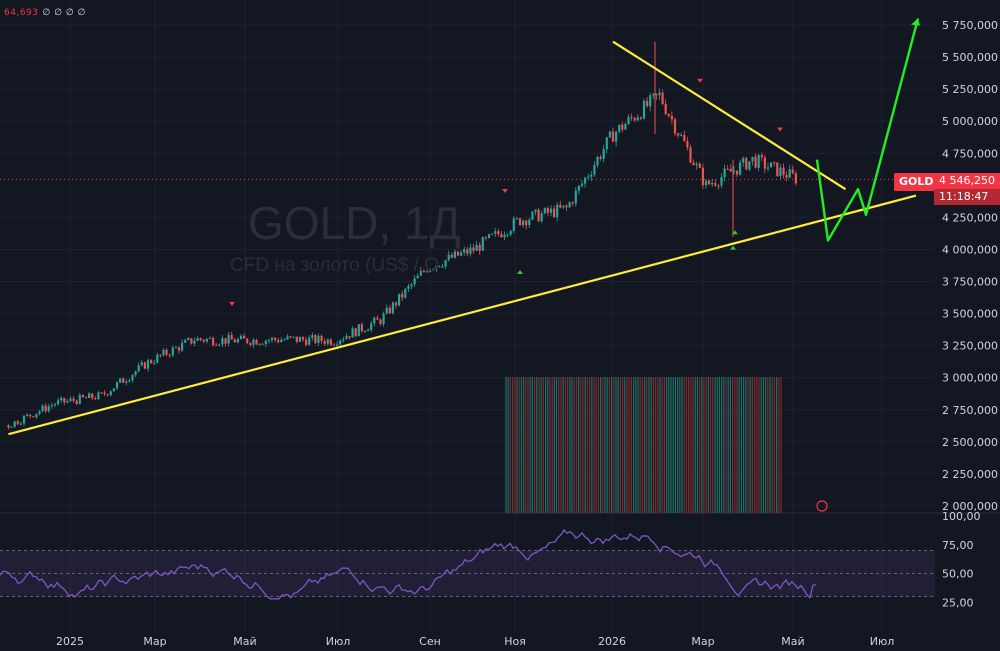  What do you see at coordinates (961, 516) in the screenshot?
I see `rsi-tick-label: 100,00` at bounding box center [961, 516].